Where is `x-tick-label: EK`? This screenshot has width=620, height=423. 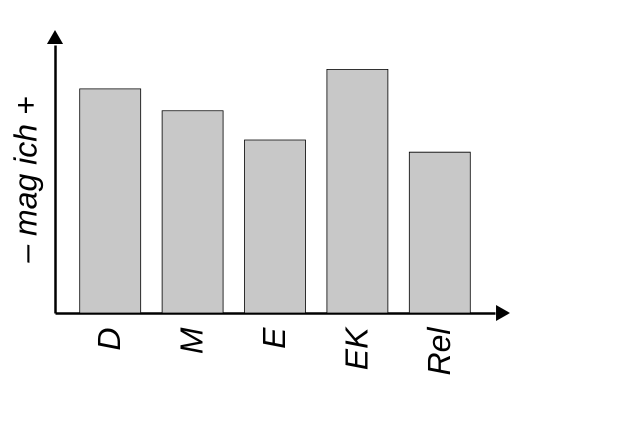
x-tick-label: EK is located at coordinates (356, 348).